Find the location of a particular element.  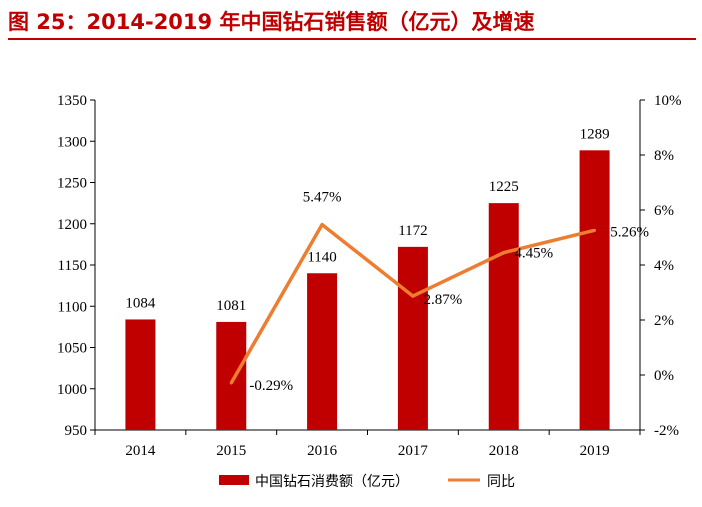

y-tick-label-left: 1050 is located at coordinates (72, 349).